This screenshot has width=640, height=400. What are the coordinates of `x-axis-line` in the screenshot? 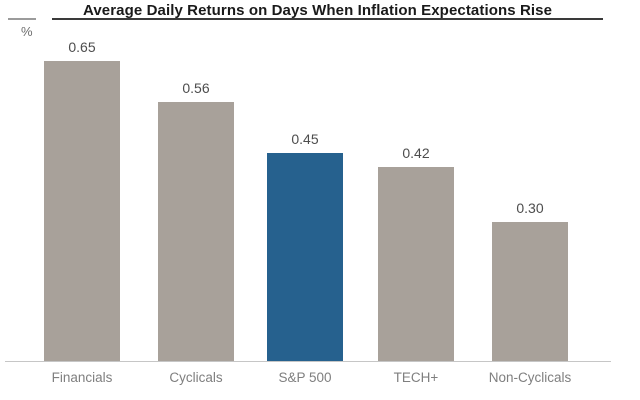 It's located at (308, 361).